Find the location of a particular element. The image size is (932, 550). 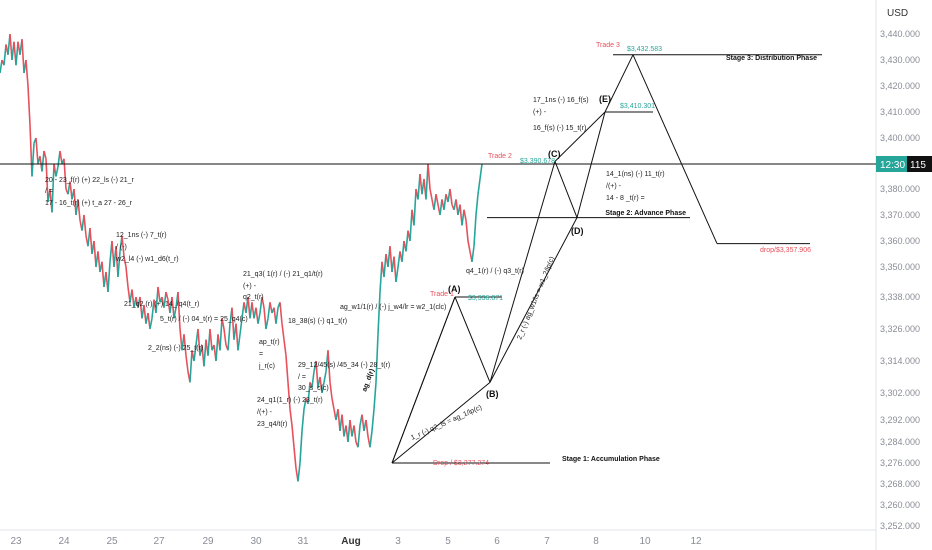

y-tick-label: 3,292.000 is located at coordinates (900, 420).